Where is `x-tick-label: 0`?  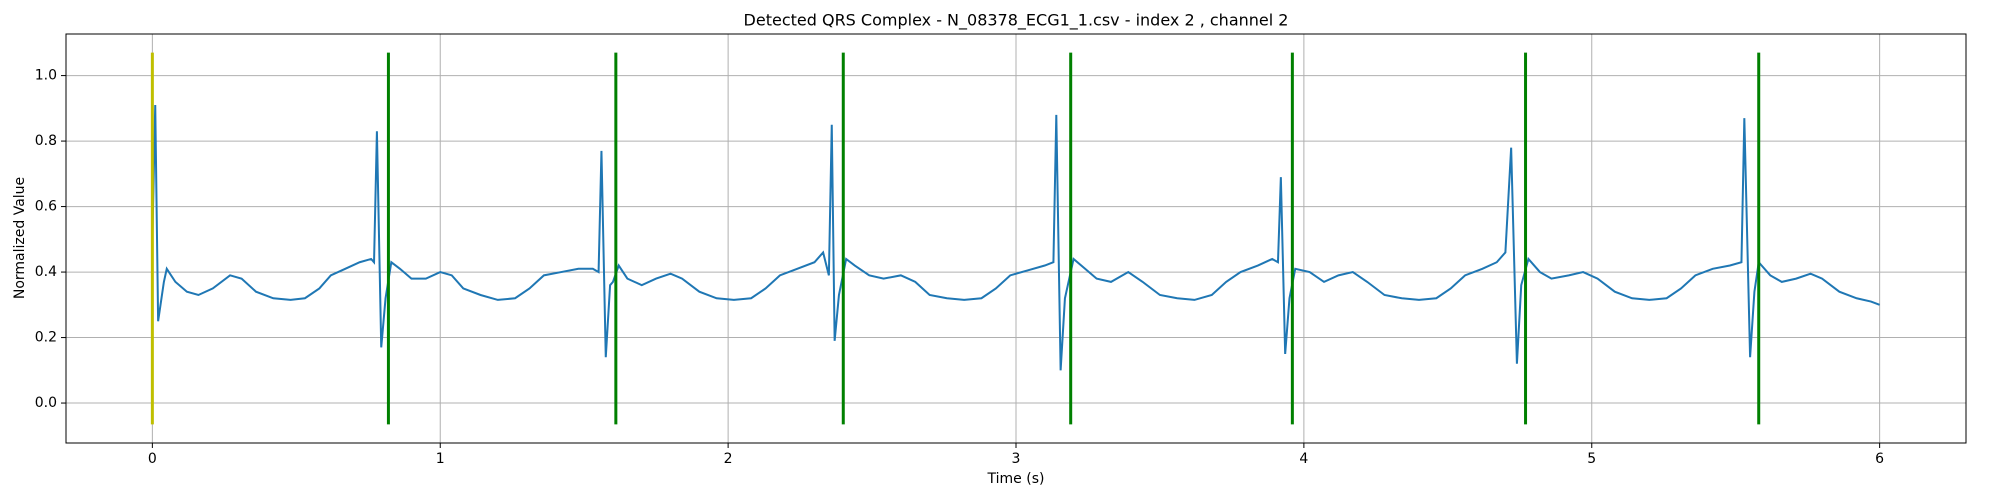 x-tick-label: 0 is located at coordinates (152, 459).